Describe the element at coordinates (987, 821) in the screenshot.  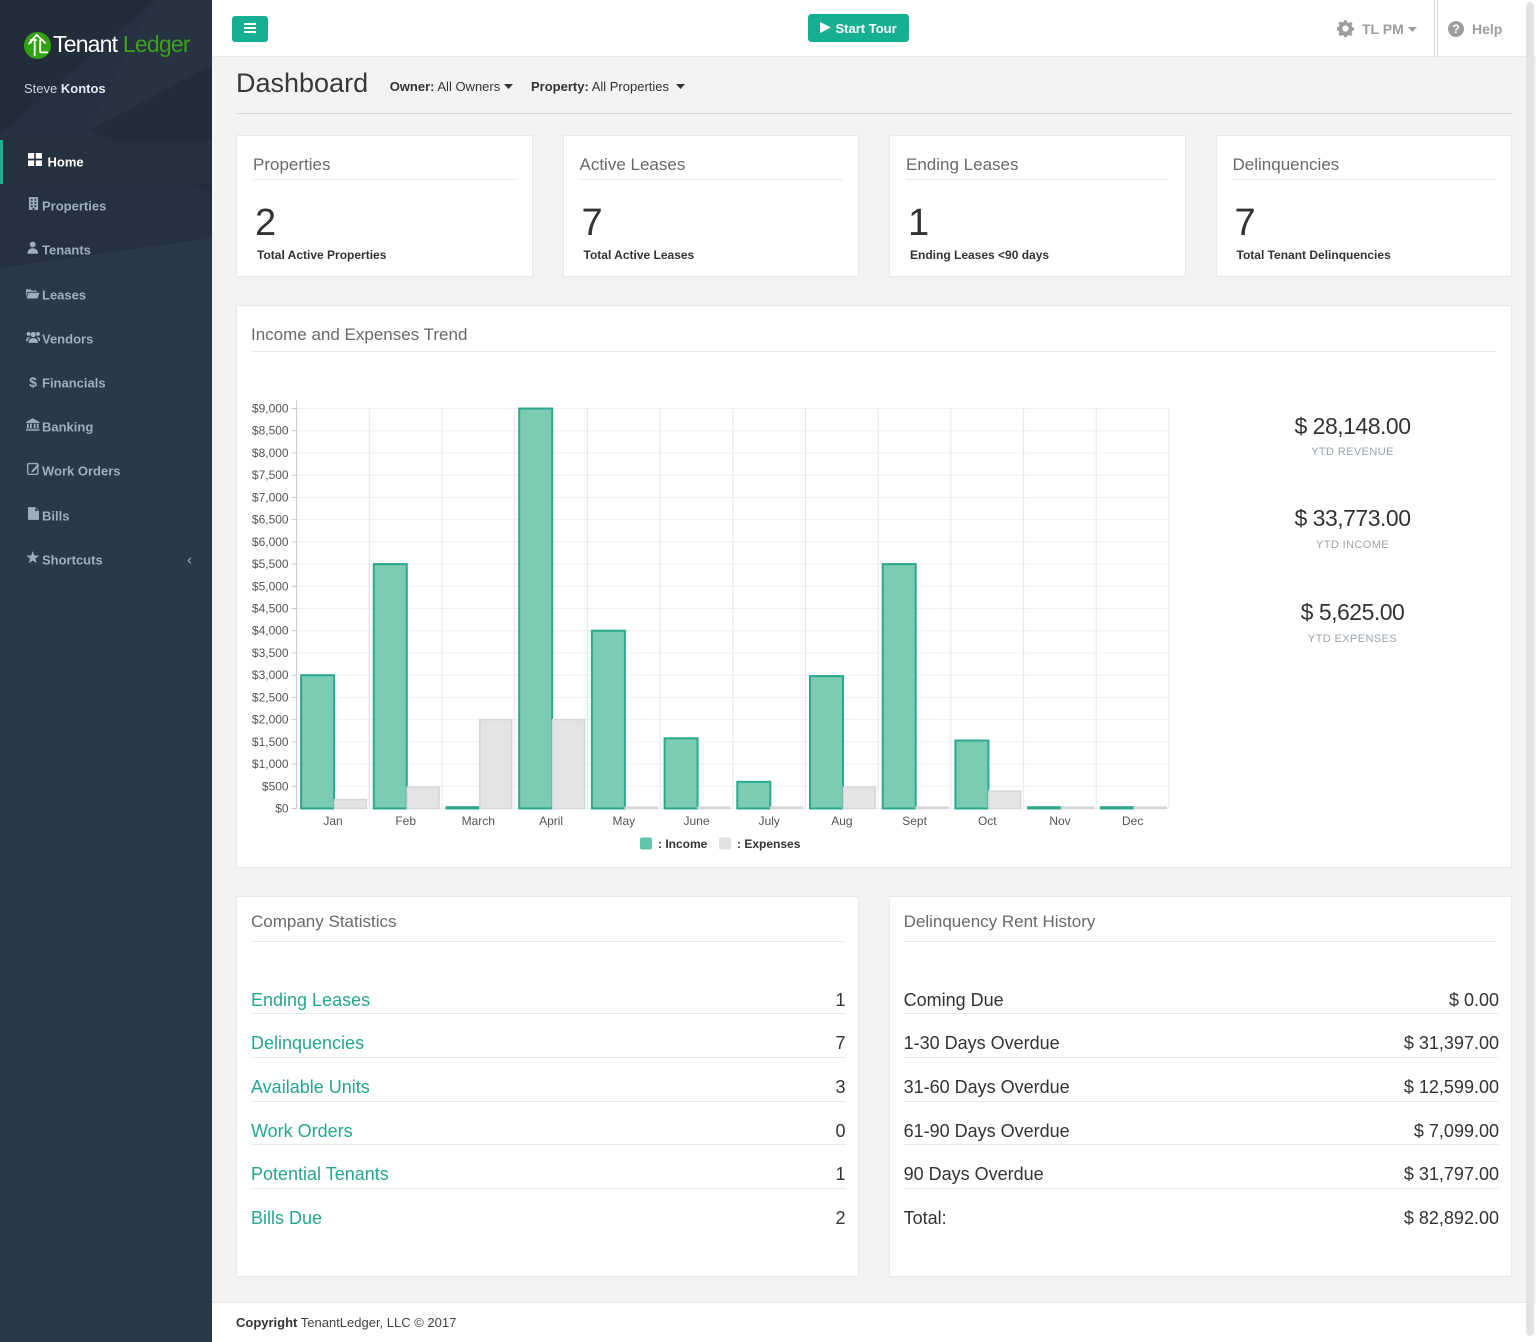
I see `svg-text: Oct` at that location.